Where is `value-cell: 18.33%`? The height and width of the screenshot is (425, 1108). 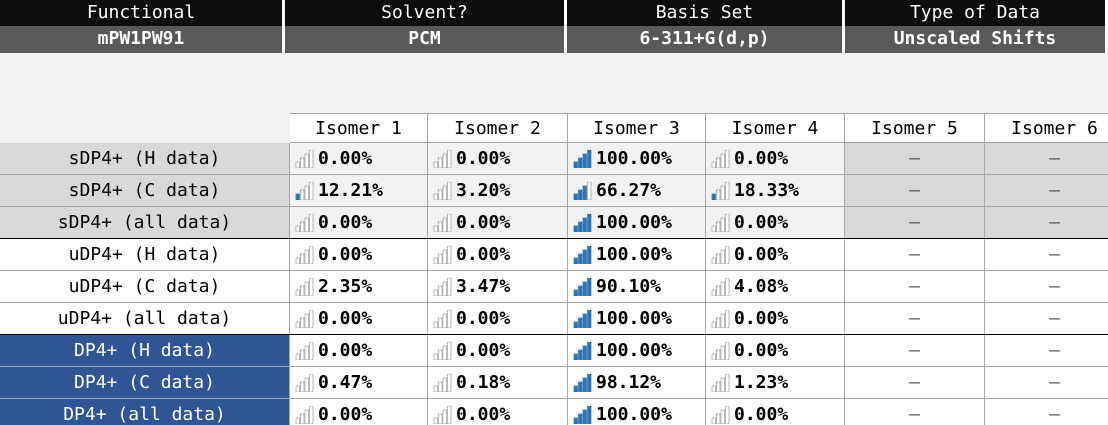
value-cell: 18.33% is located at coordinates (775, 191).